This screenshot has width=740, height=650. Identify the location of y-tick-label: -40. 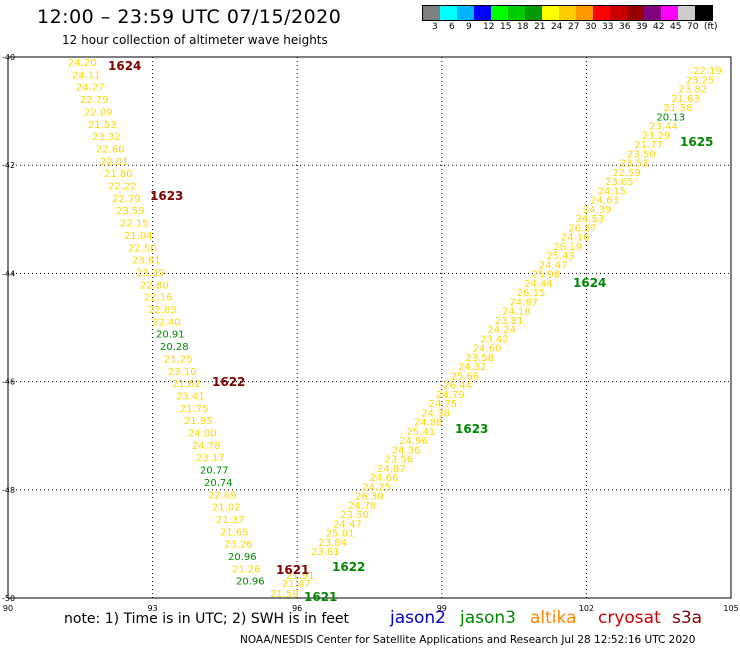
(8, 57).